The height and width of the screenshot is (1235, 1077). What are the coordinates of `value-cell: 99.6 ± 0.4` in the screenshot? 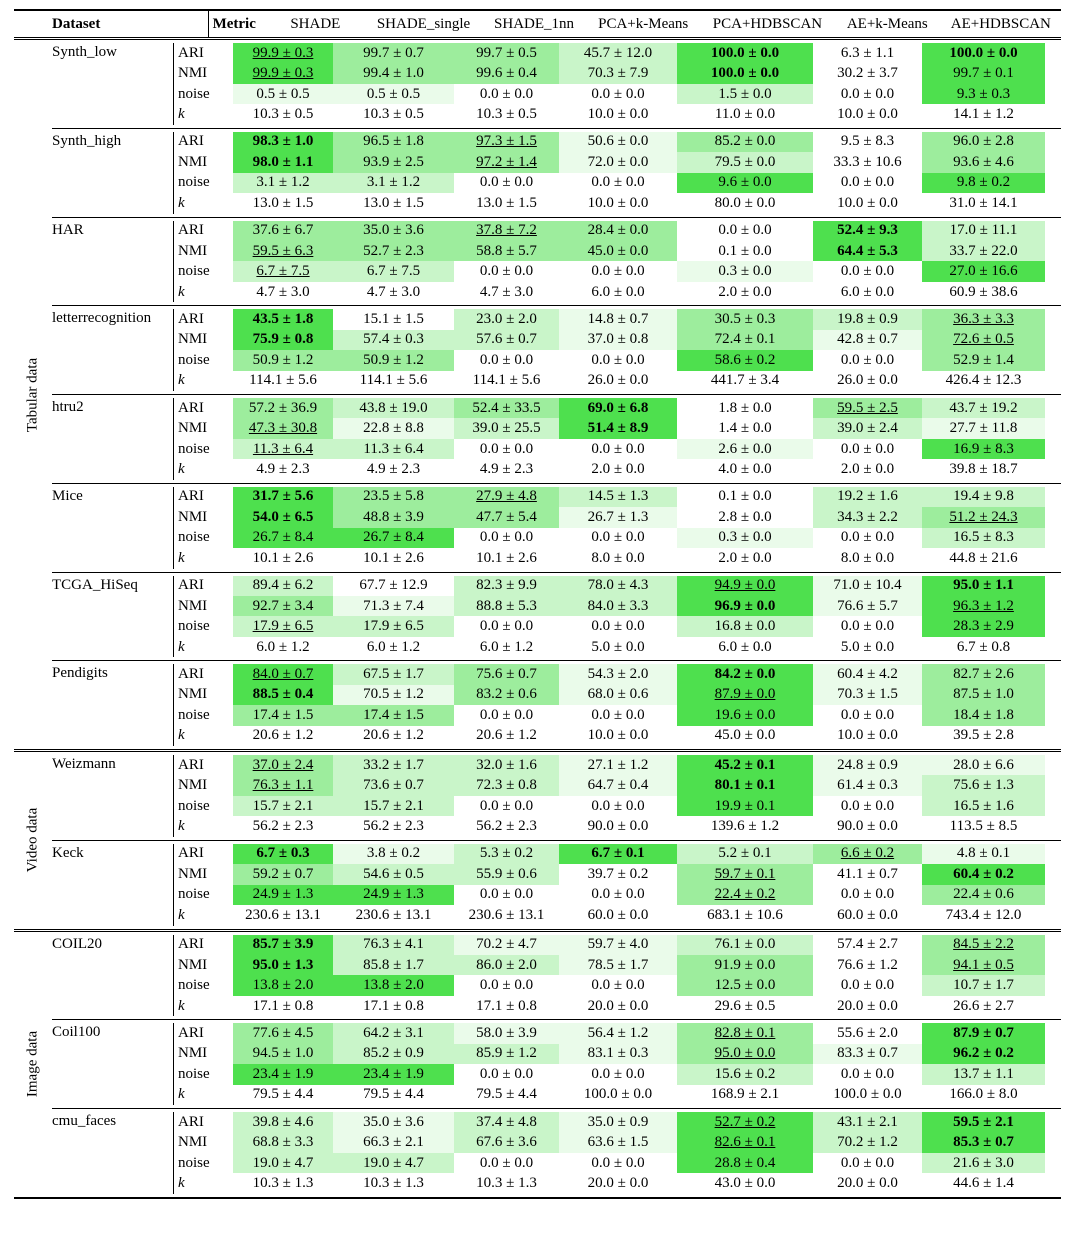 It's located at (506, 73).